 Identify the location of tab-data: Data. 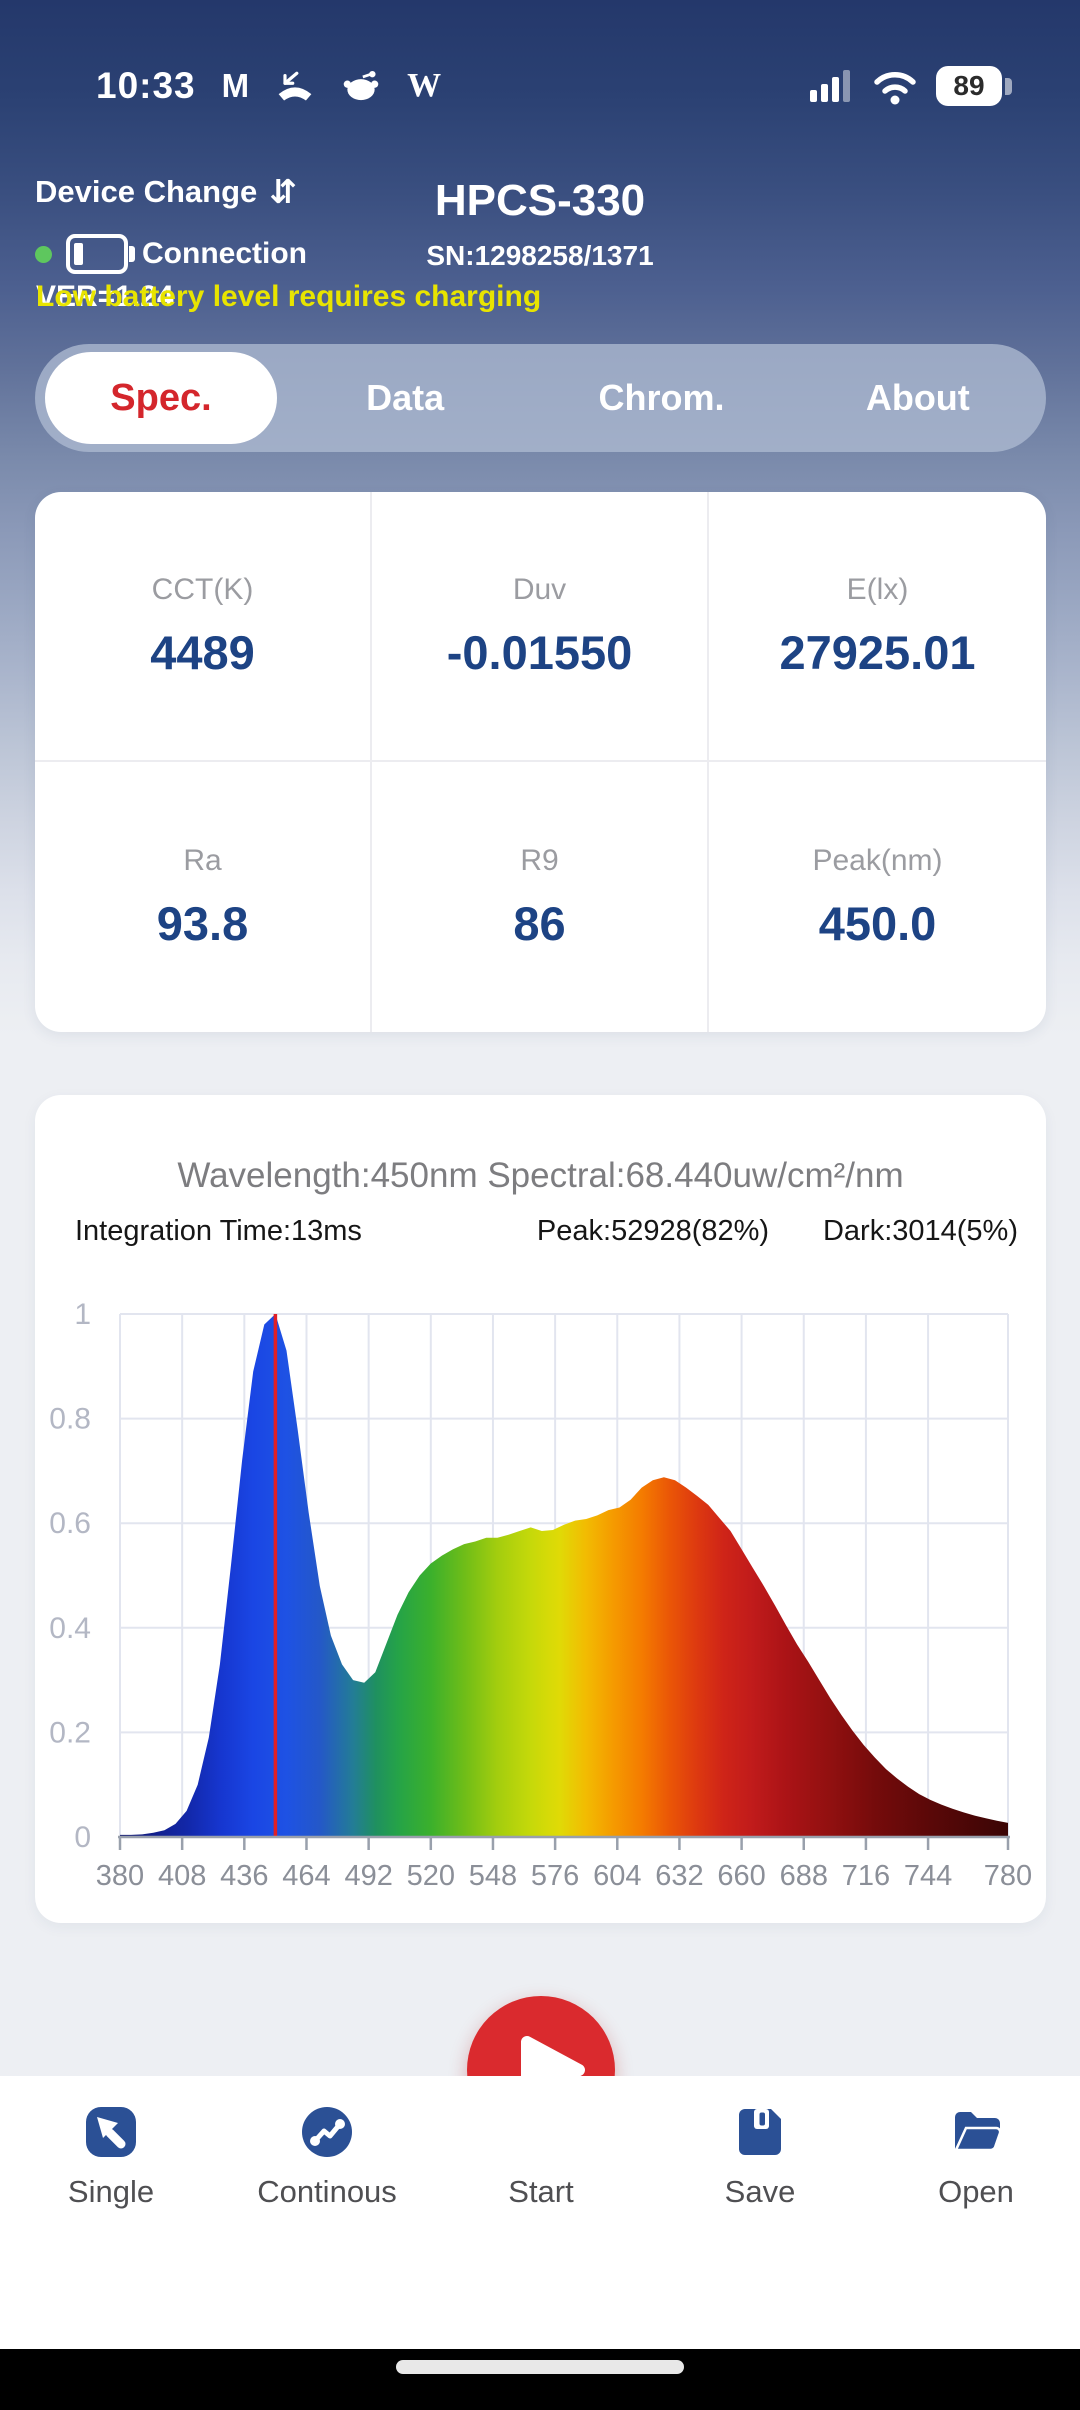
(405, 397).